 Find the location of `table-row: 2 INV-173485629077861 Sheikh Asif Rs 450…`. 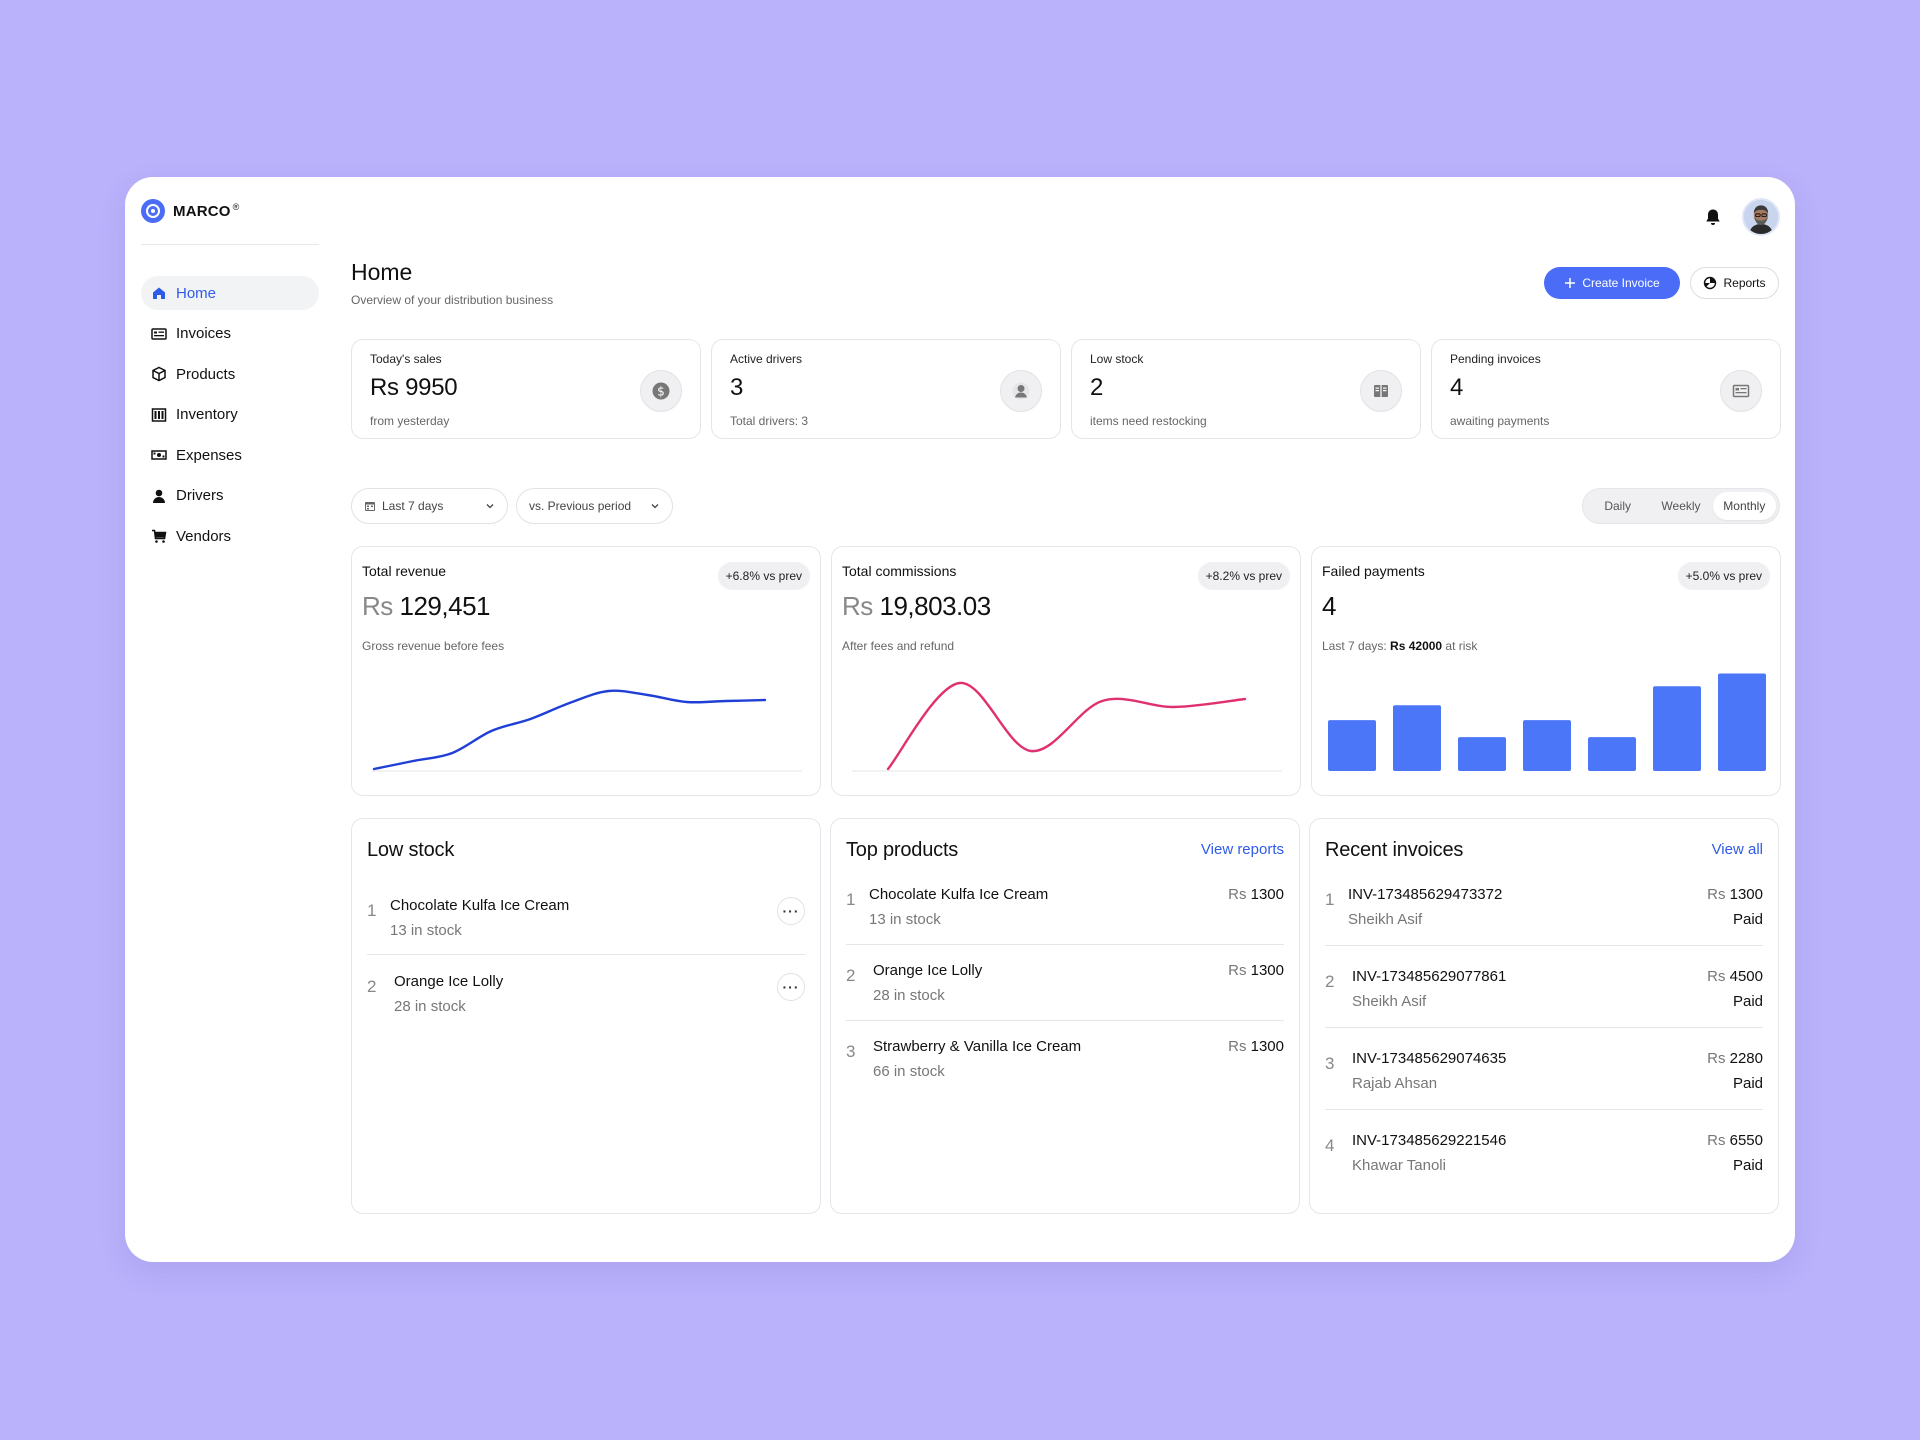

table-row: 2 INV-173485629077861 Sheikh Asif Rs 450… is located at coordinates (1544, 993).